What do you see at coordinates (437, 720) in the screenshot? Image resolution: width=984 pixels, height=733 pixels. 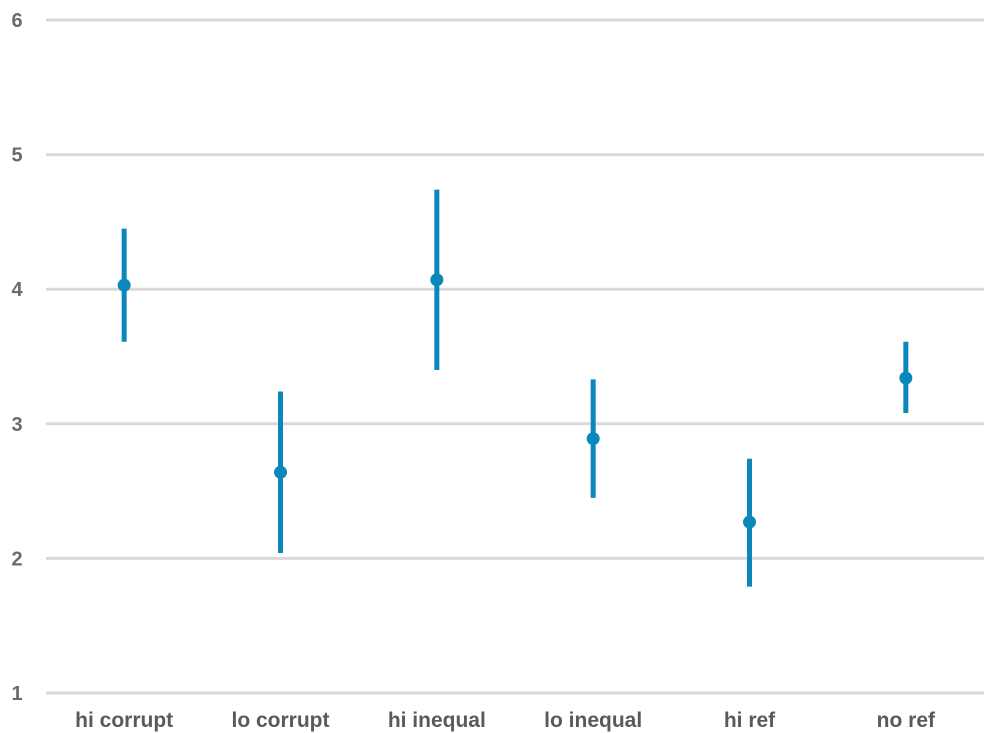 I see `x-category-label-2: hi inequal` at bounding box center [437, 720].